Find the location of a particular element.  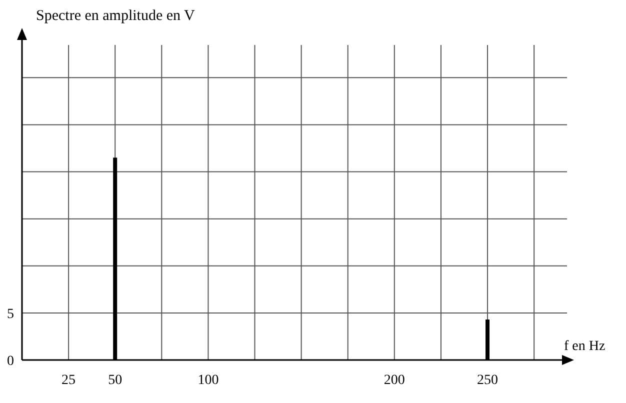

y-tick-label: 0 is located at coordinates (10, 361).